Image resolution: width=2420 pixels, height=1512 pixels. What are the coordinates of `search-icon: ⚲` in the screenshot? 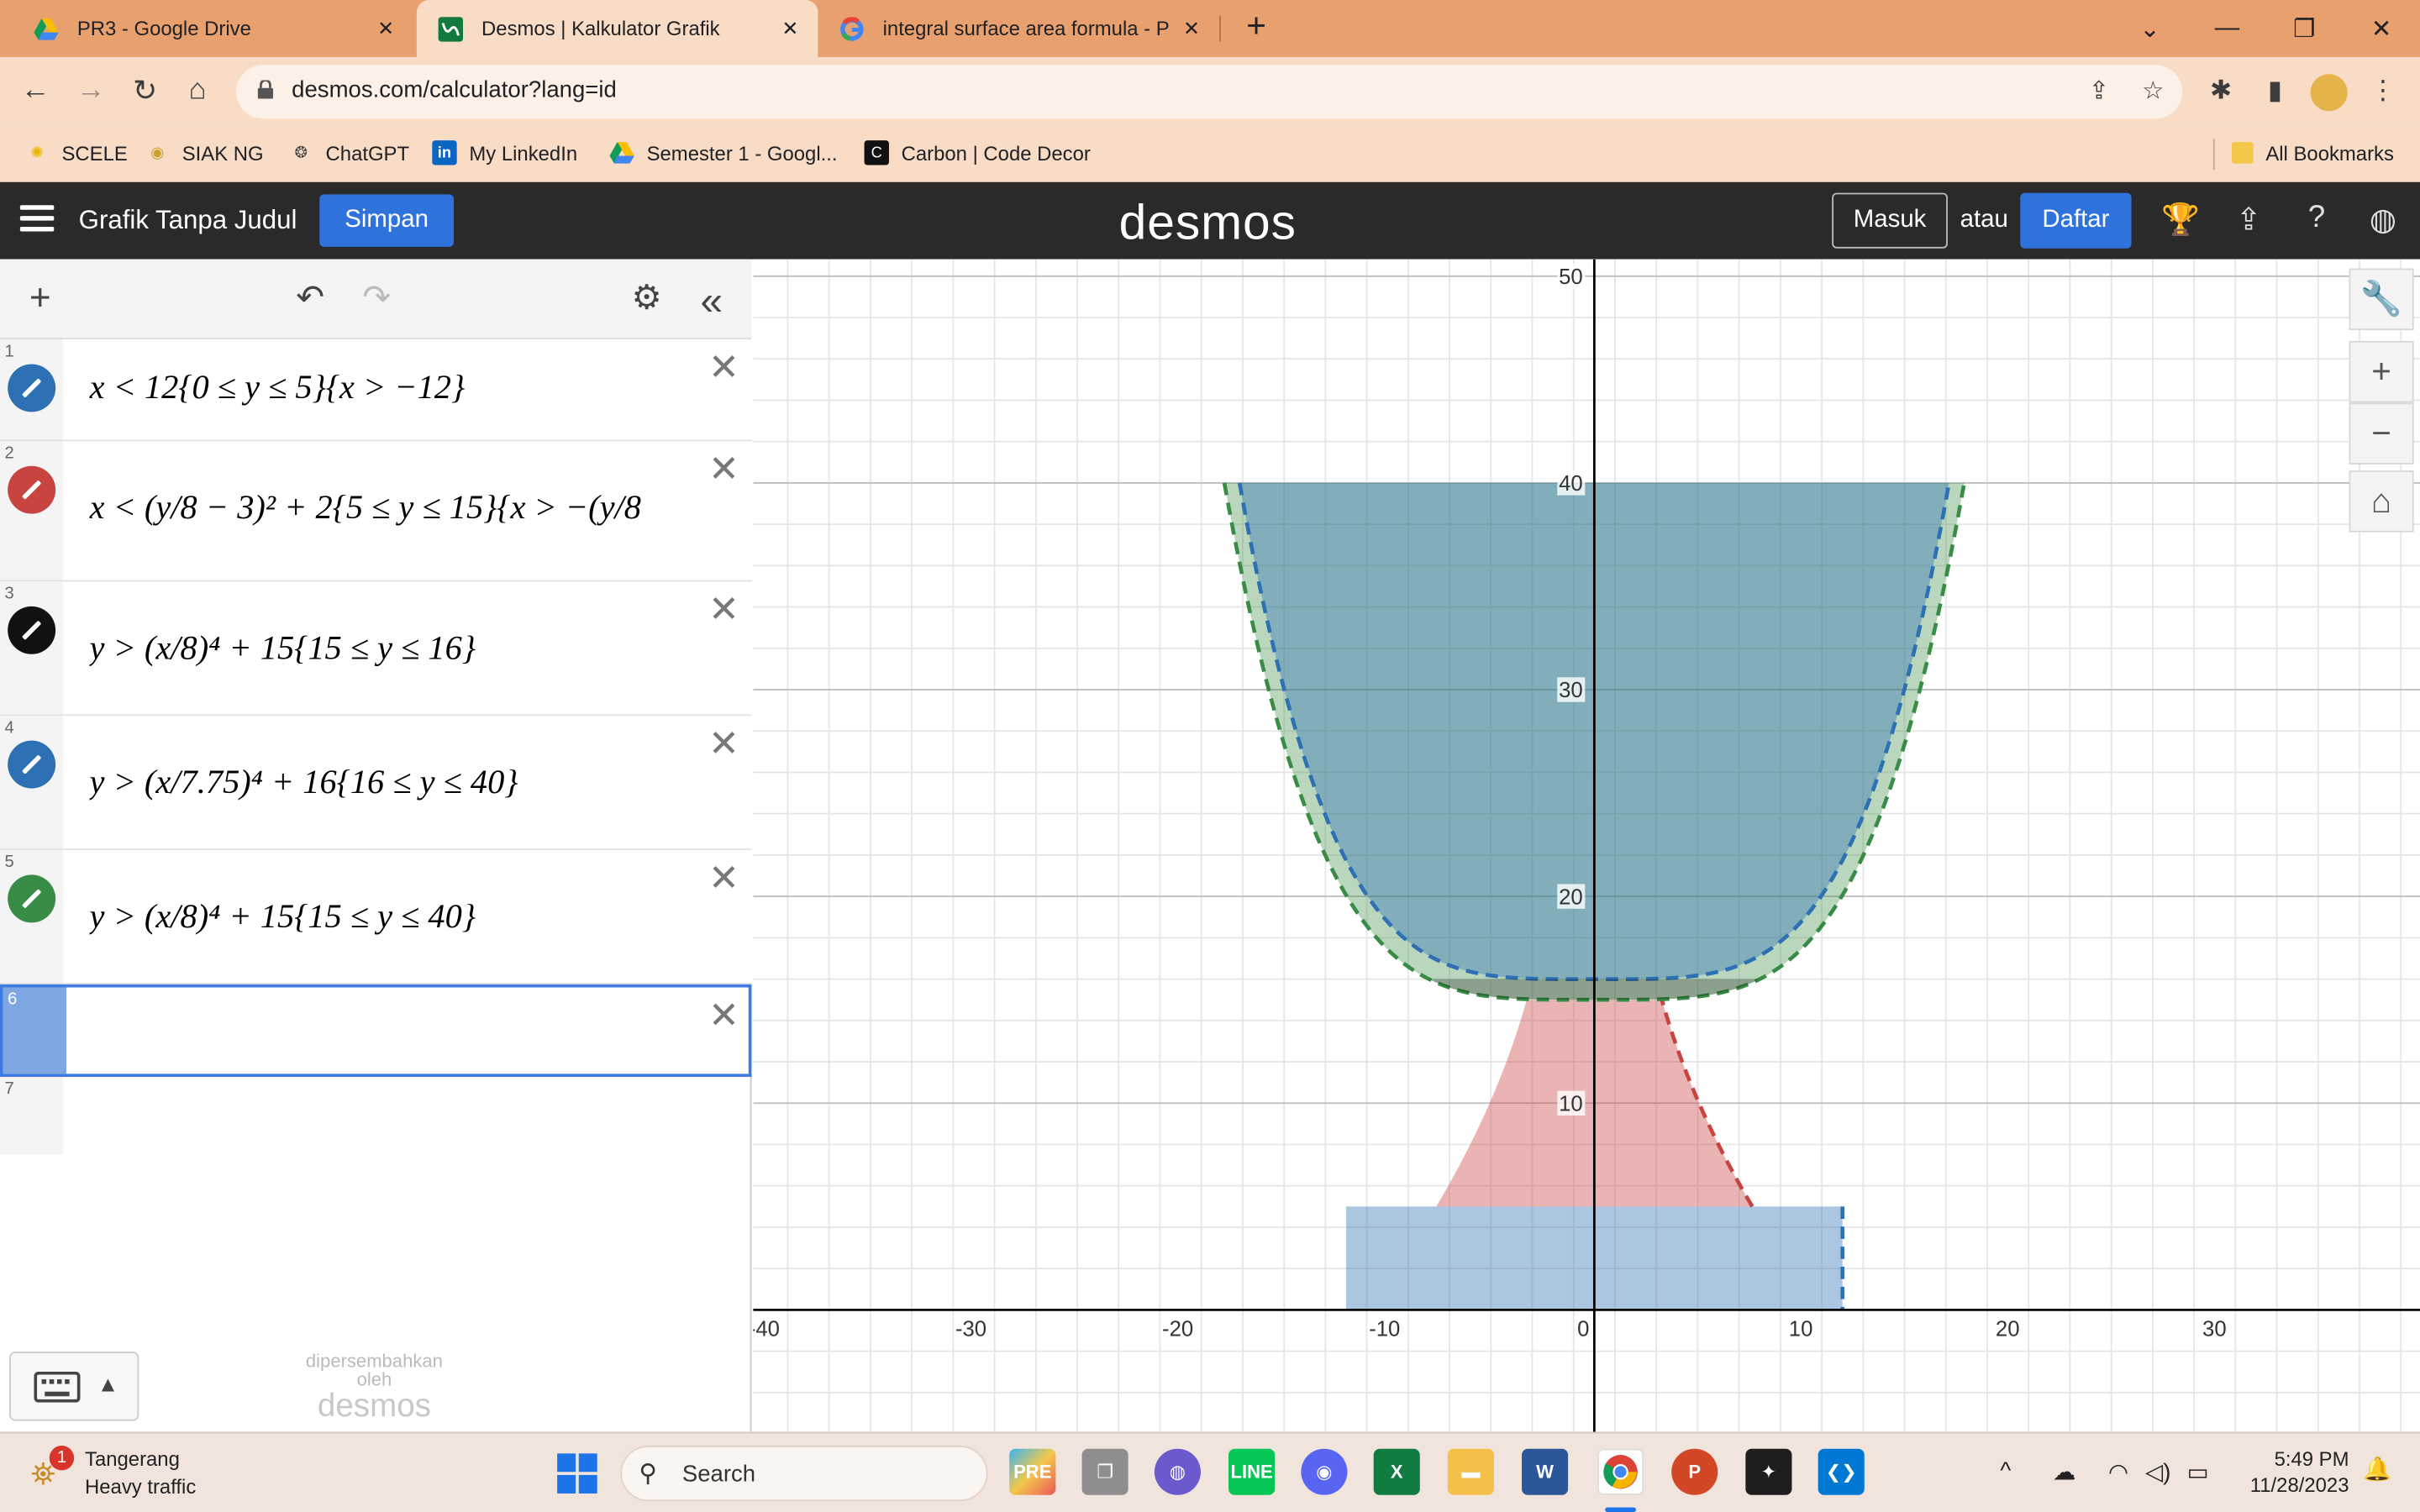 It's located at (648, 1474).